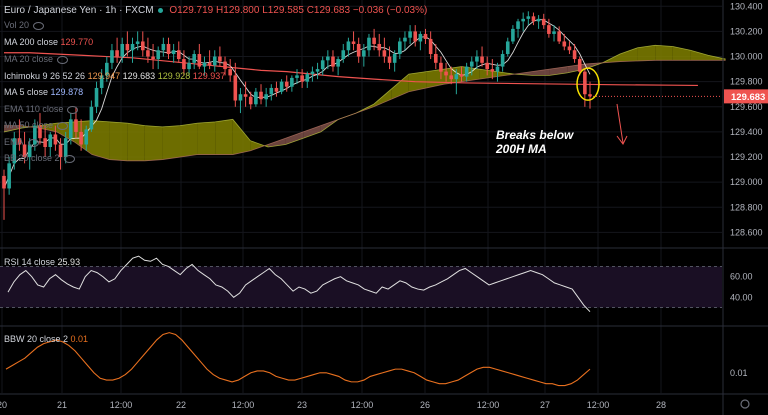 The width and height of the screenshot is (768, 415). What do you see at coordinates (30, 262) in the screenshot?
I see `rsi-label: RSI 14 close` at bounding box center [30, 262].